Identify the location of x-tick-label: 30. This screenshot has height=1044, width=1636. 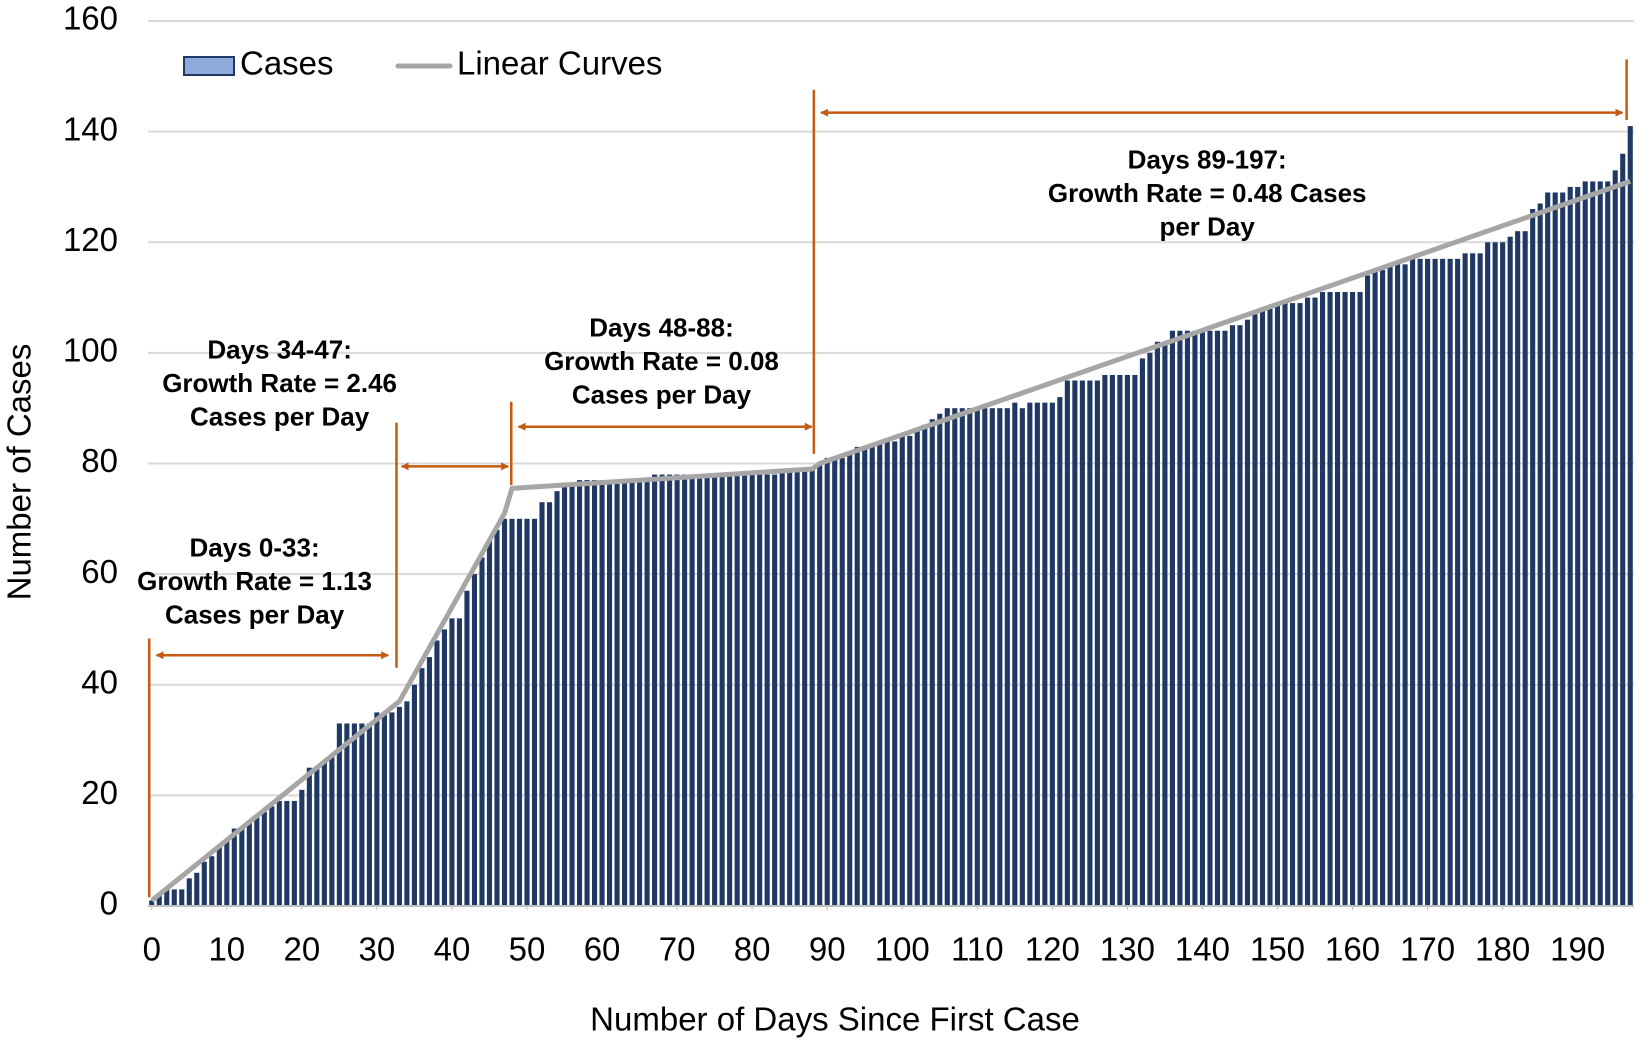
(377, 949).